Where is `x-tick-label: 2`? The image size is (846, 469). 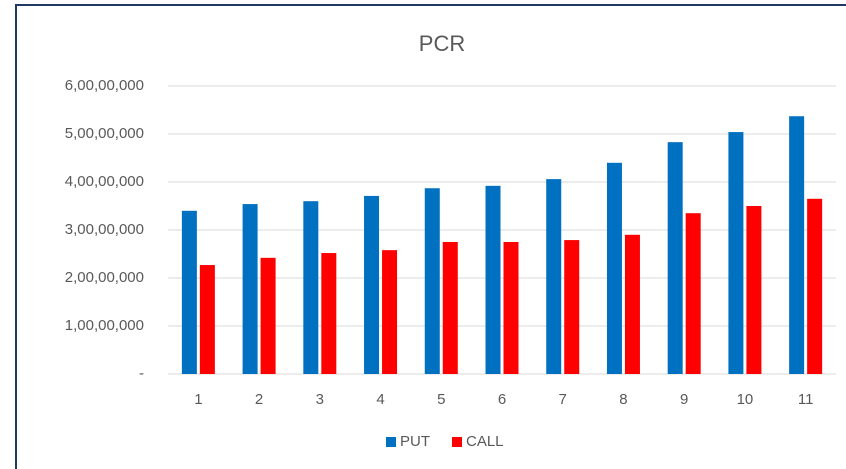
x-tick-label: 2 is located at coordinates (259, 399).